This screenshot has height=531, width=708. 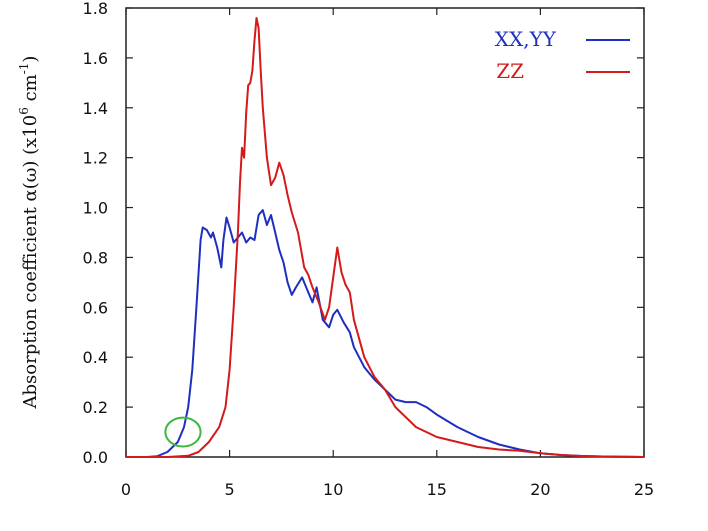 I want to click on y-tick-label: 0.6, so click(x=95, y=307).